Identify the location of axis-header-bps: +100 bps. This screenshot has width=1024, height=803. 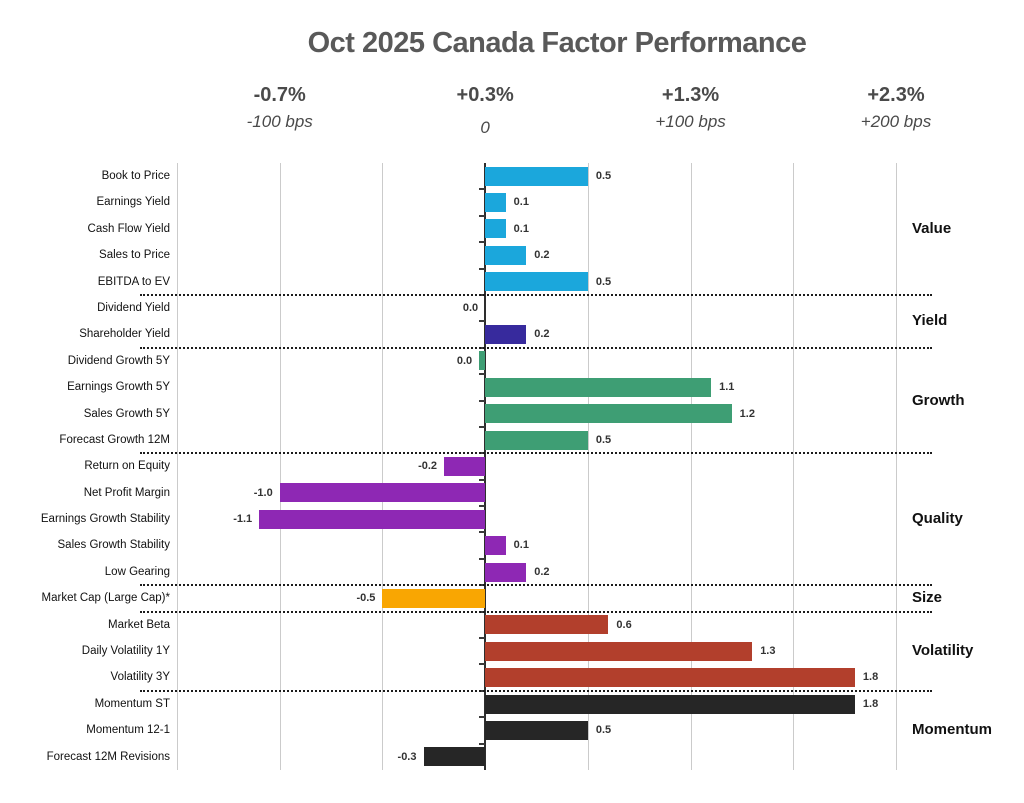
(690, 121).